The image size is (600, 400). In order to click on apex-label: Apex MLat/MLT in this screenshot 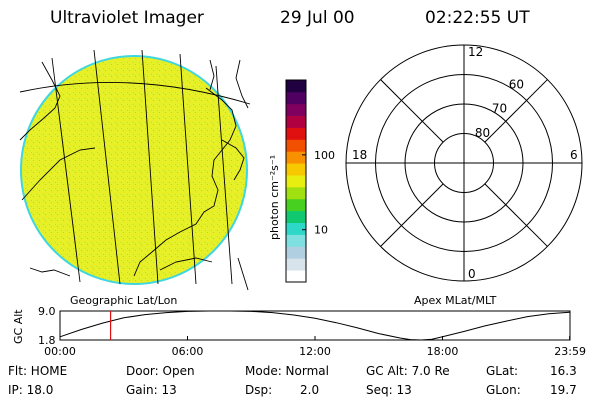, I will do `click(455, 300)`.